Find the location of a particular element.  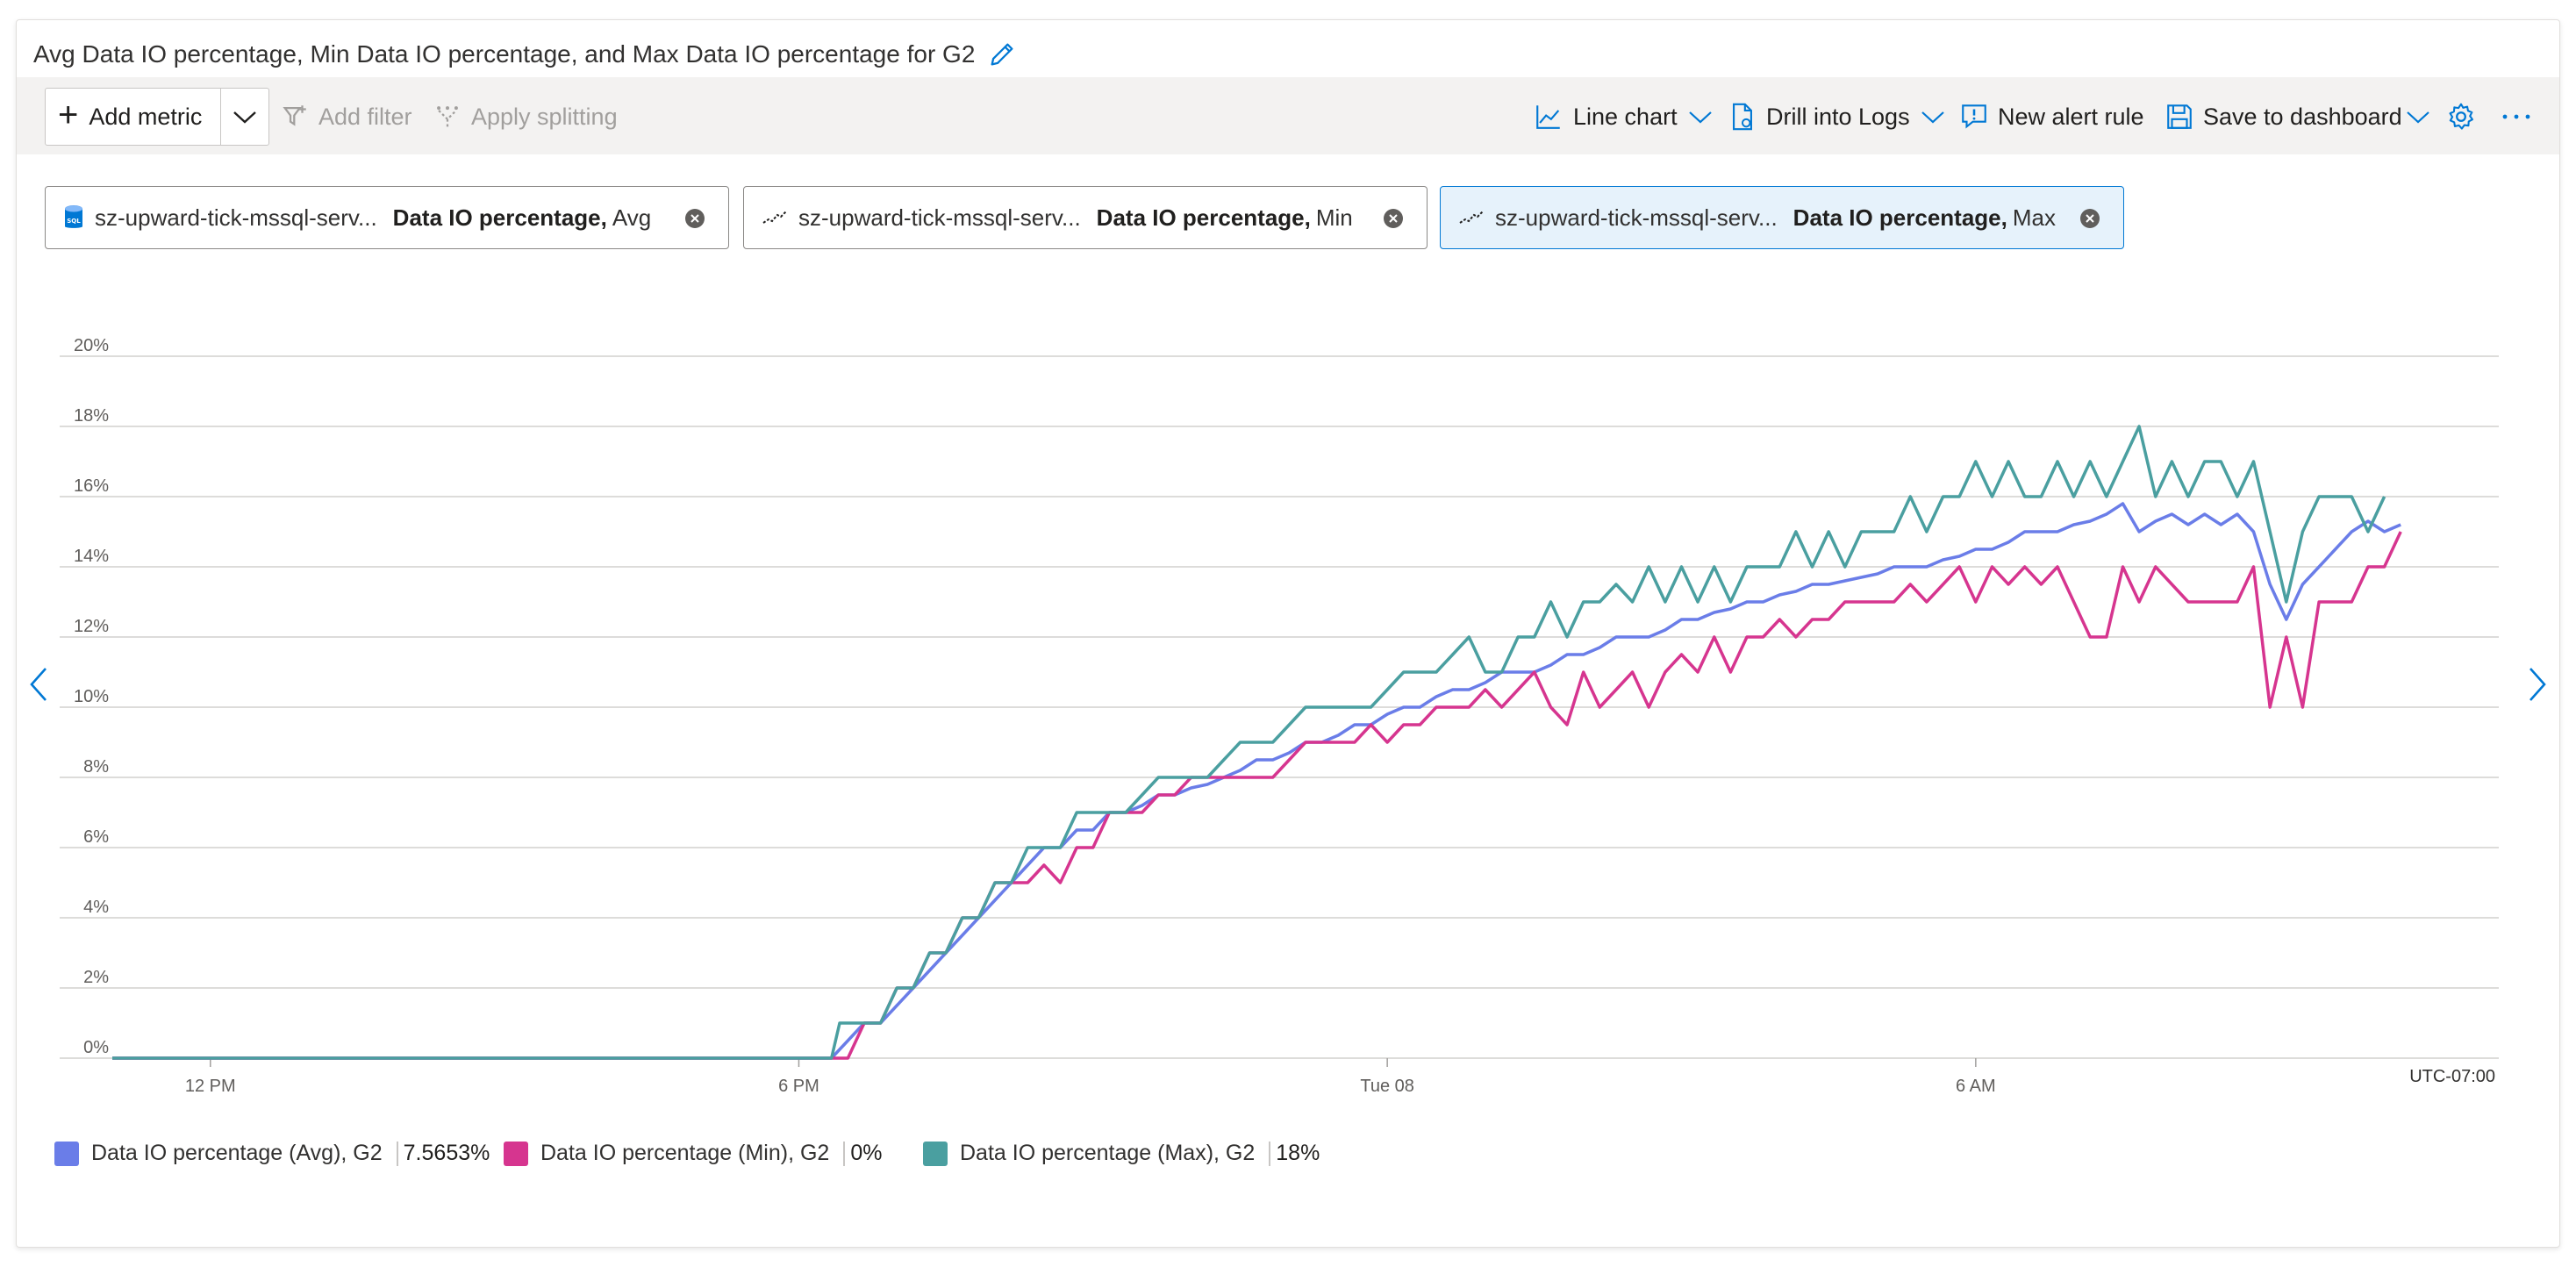

legend-item-min: Data IO percentage (Min), G2 0% is located at coordinates (693, 1153).